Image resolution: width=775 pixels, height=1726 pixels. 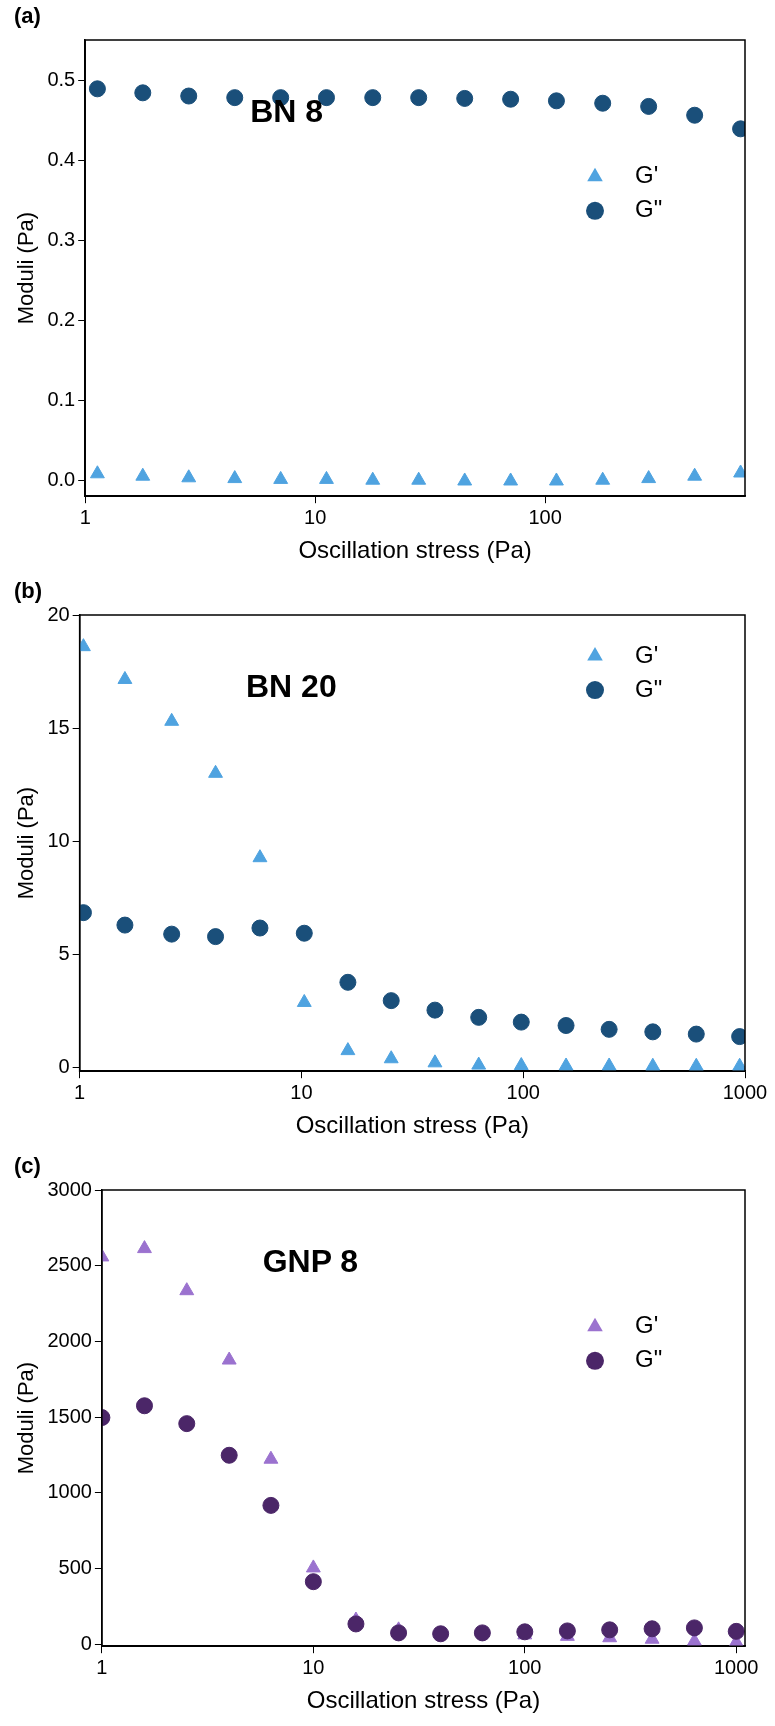 What do you see at coordinates (69, 1188) in the screenshot?
I see `y-tick-label: 3000` at bounding box center [69, 1188].